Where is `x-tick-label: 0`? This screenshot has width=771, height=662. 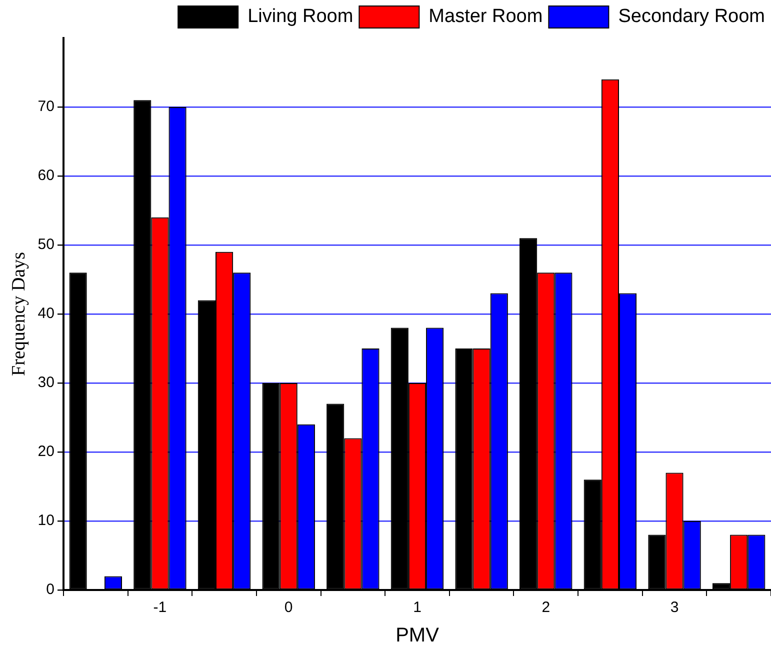 x-tick-label: 0 is located at coordinates (288, 607).